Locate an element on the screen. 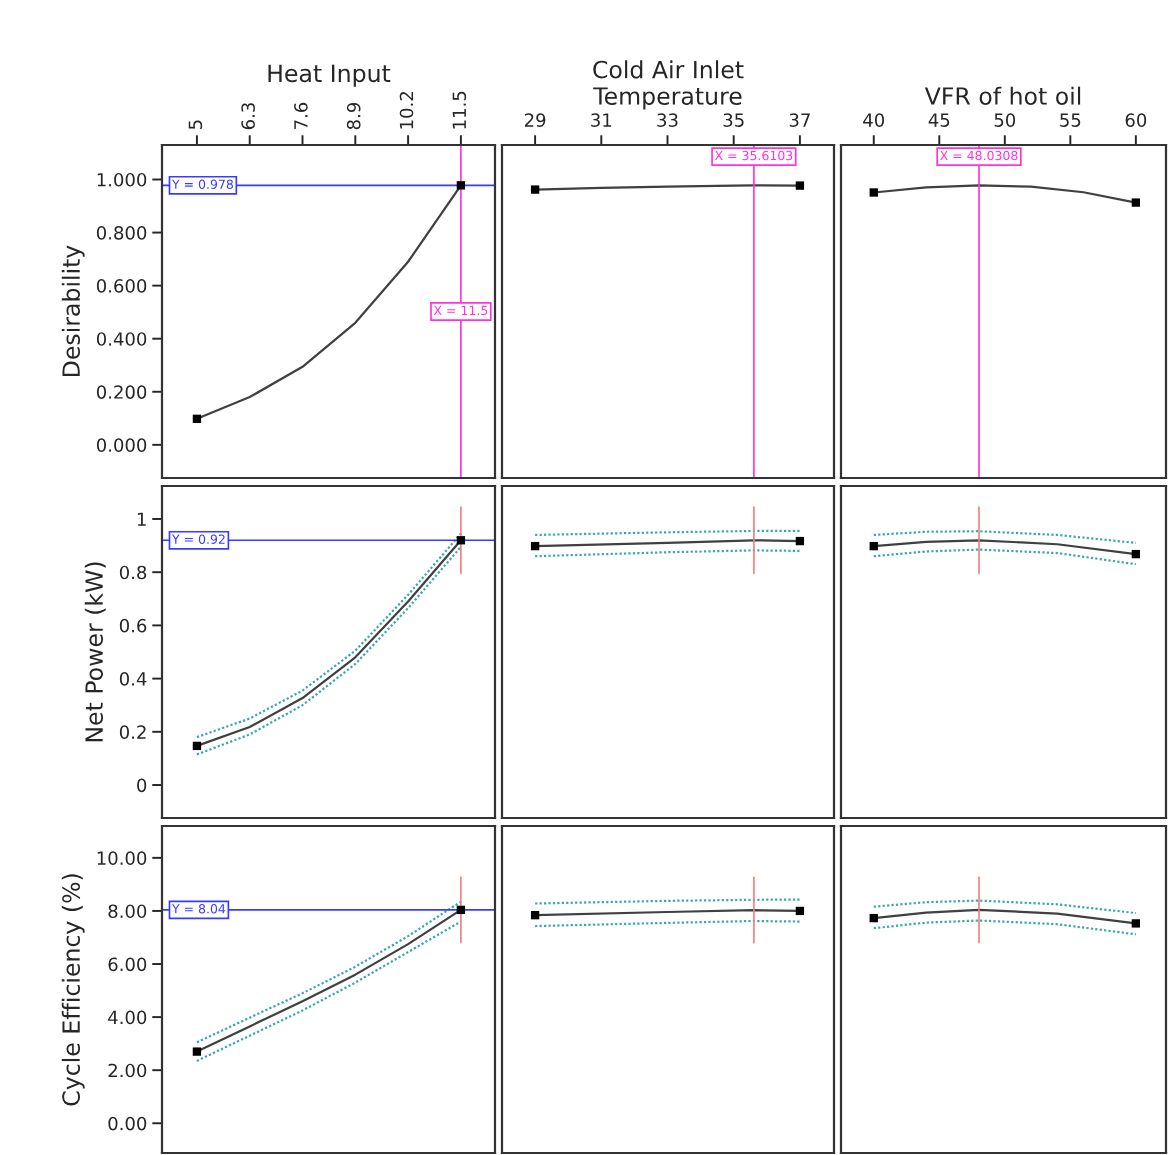  x-axis-title: VFR of hot oil is located at coordinates (1002, 95).